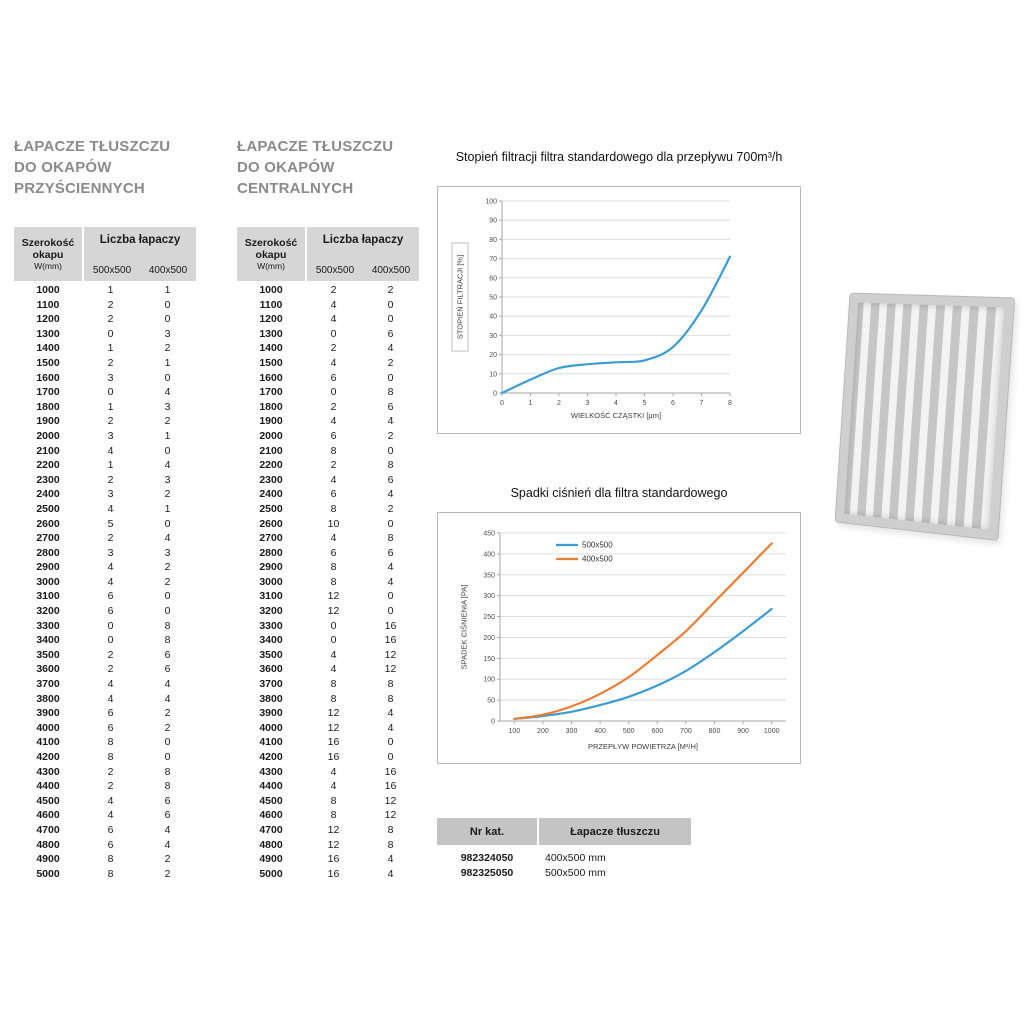  What do you see at coordinates (772, 731) in the screenshot?
I see `svg-text: 1000` at bounding box center [772, 731].